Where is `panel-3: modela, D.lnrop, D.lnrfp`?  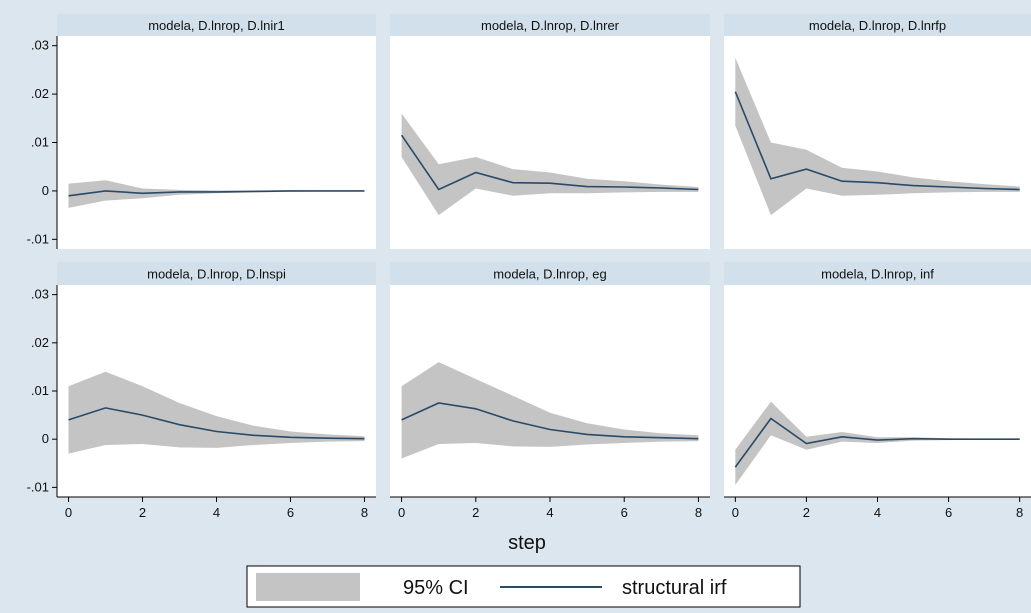
panel-3: modela, D.lnrop, D.lnrfp is located at coordinates (877, 131).